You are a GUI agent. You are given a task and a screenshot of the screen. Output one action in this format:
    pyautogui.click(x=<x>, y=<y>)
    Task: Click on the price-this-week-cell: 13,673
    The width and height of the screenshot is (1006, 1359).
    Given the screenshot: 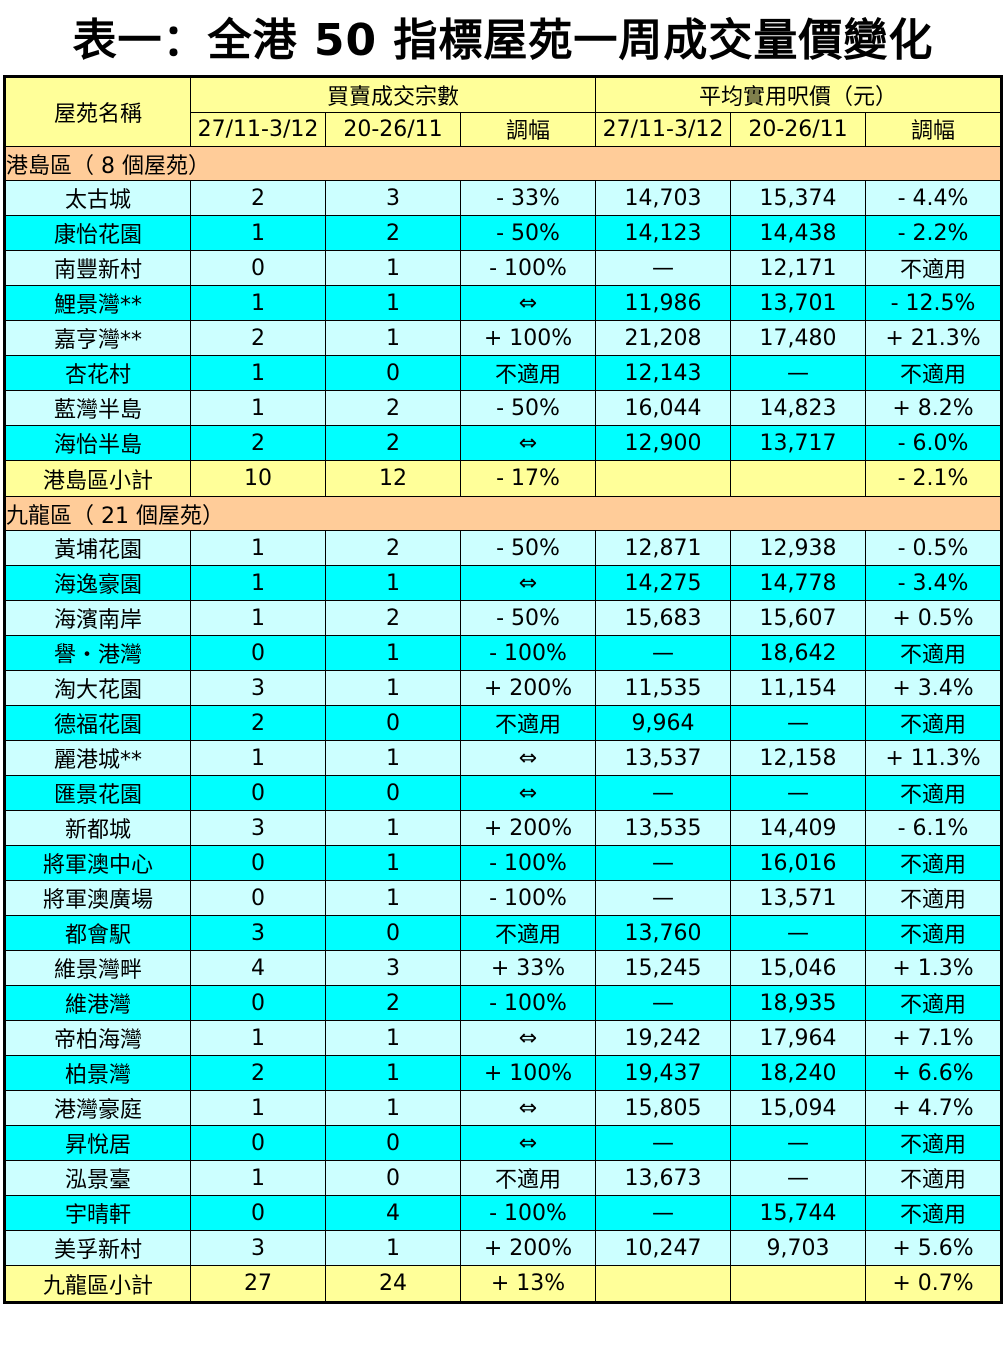 What is the action you would take?
    pyautogui.click(x=663, y=1178)
    